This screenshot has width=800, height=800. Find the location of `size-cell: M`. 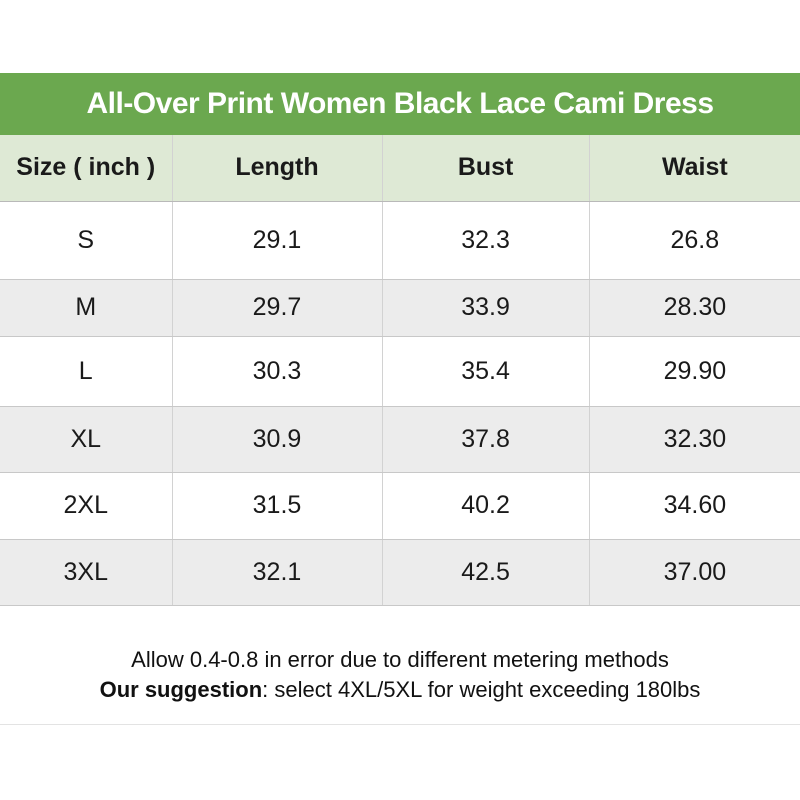

size-cell: M is located at coordinates (86, 308).